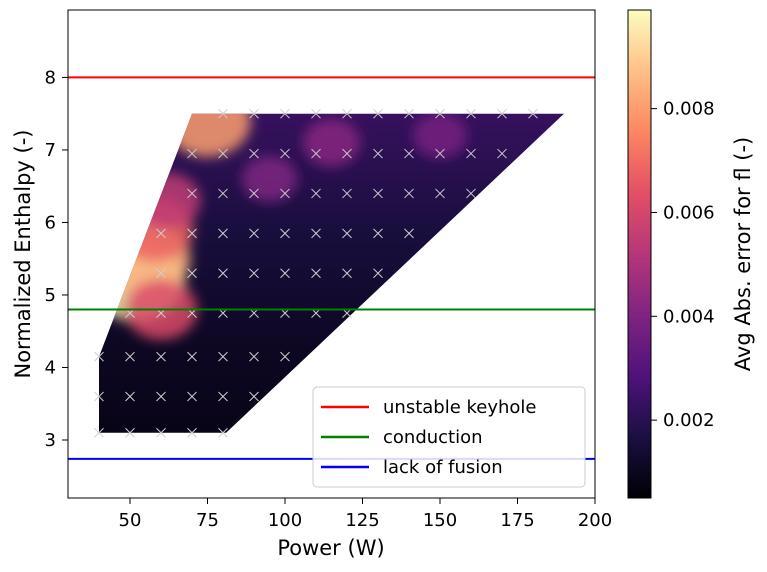  What do you see at coordinates (50, 77) in the screenshot?
I see `y-tick-label: 8` at bounding box center [50, 77].